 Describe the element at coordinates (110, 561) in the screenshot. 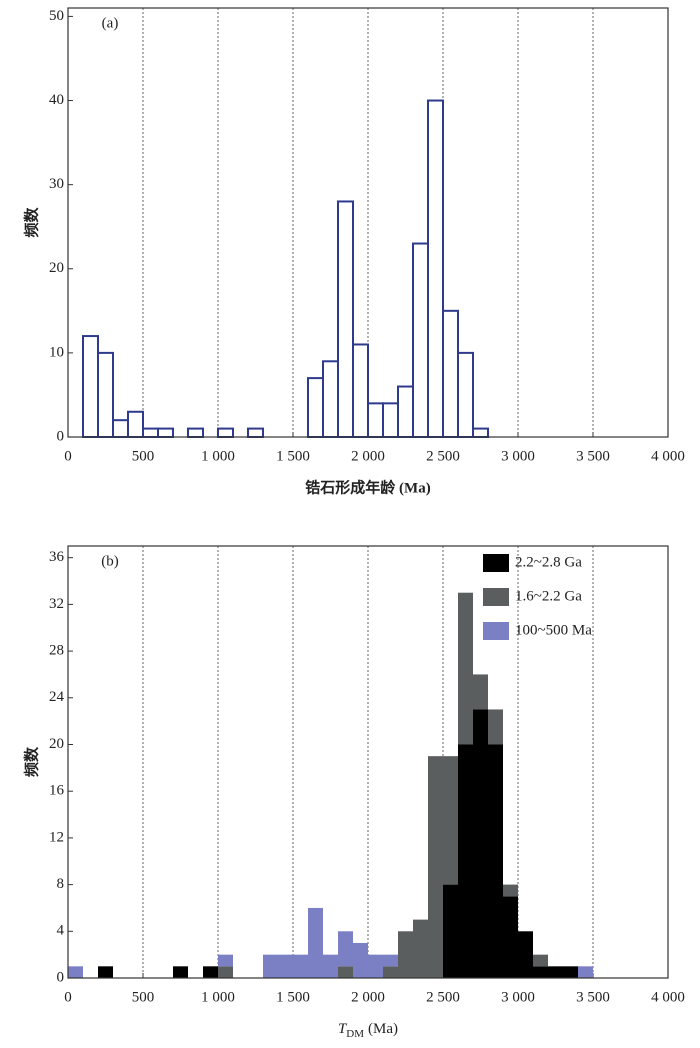

I see `panel-label: (b)` at that location.